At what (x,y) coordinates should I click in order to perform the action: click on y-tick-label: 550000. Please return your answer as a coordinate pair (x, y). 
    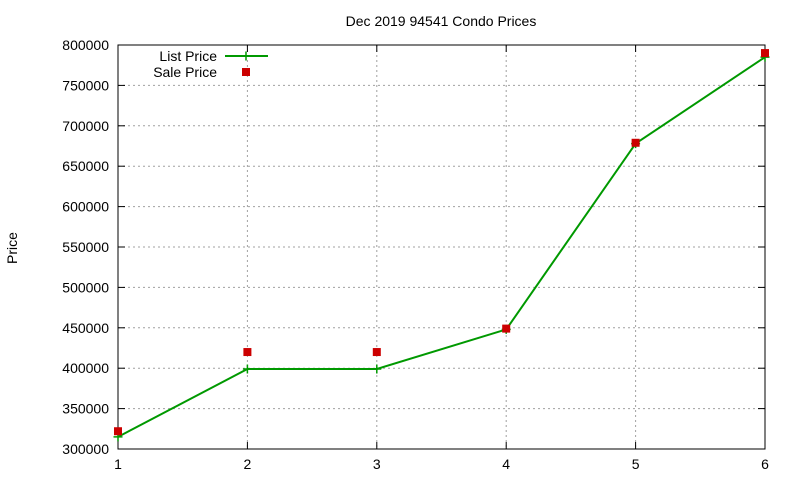
    Looking at the image, I should click on (85, 247).